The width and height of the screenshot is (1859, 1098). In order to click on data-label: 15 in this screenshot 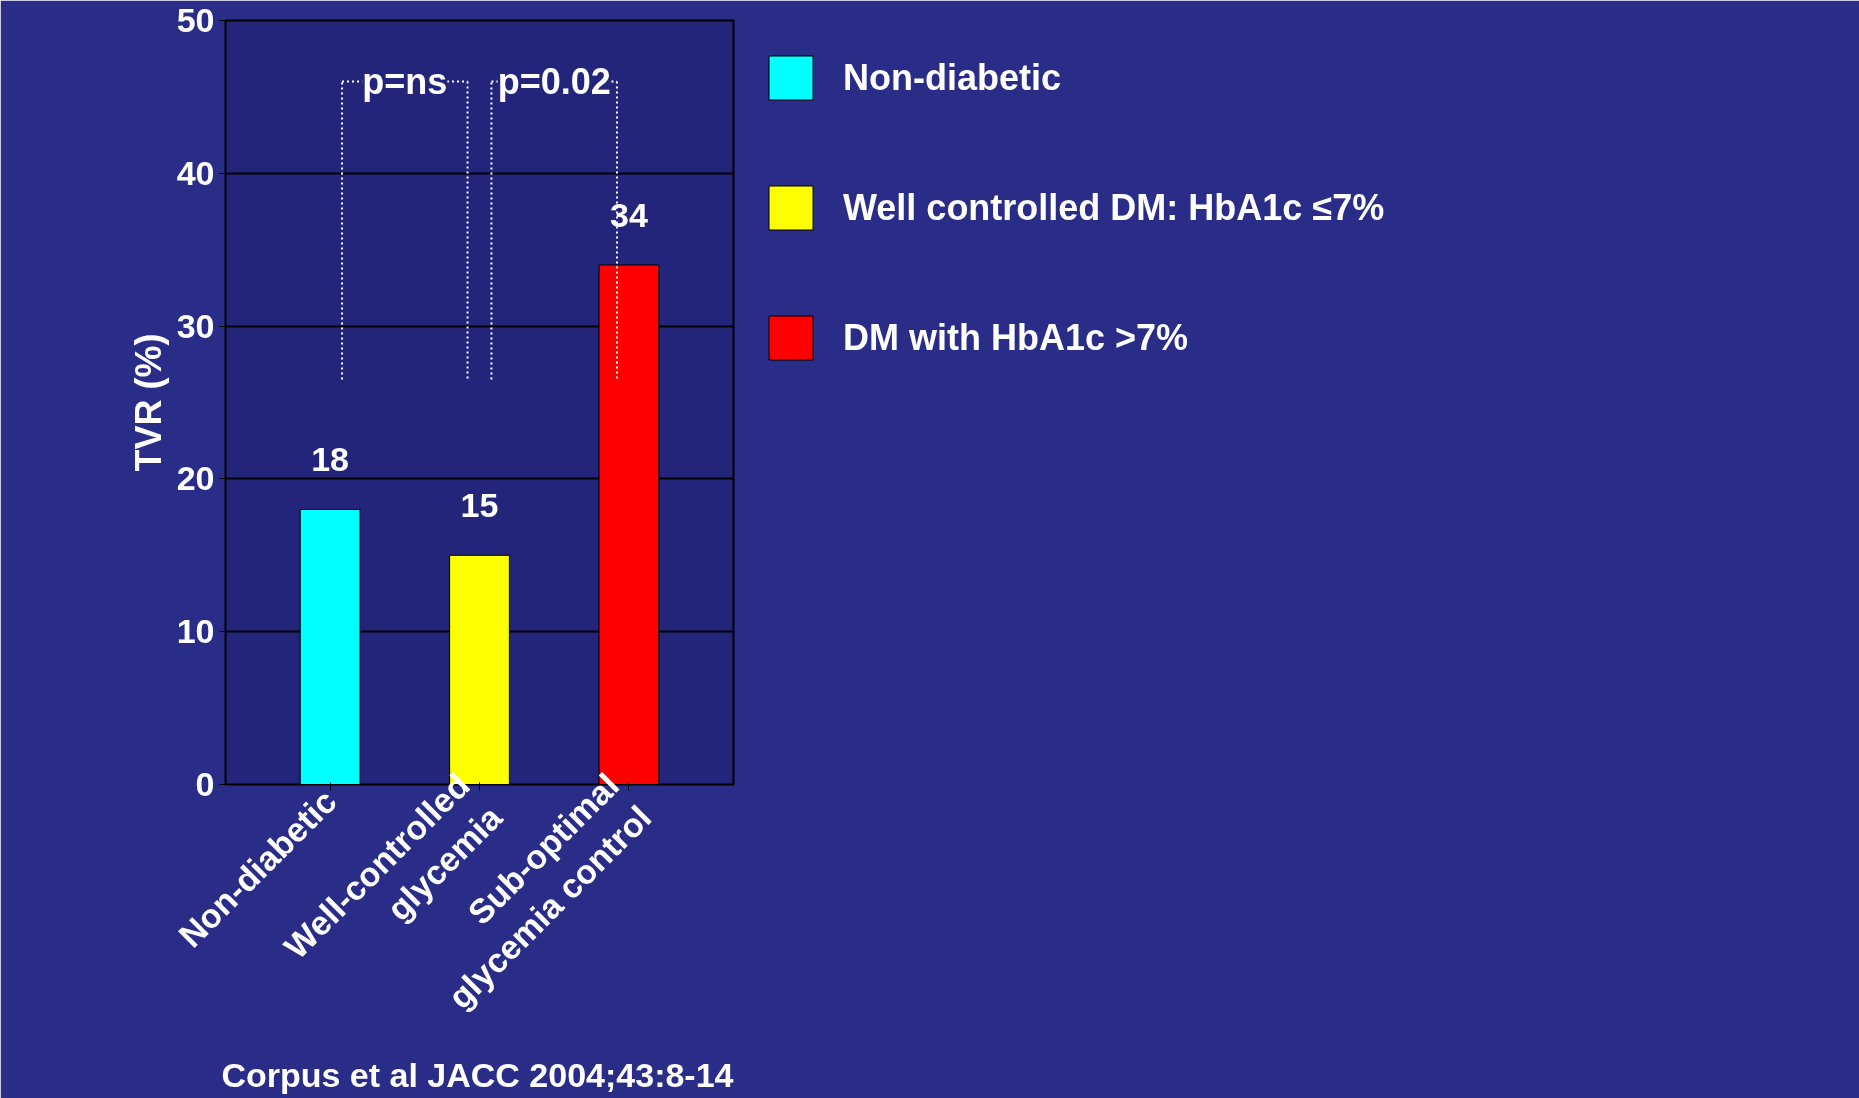, I will do `click(479, 505)`.